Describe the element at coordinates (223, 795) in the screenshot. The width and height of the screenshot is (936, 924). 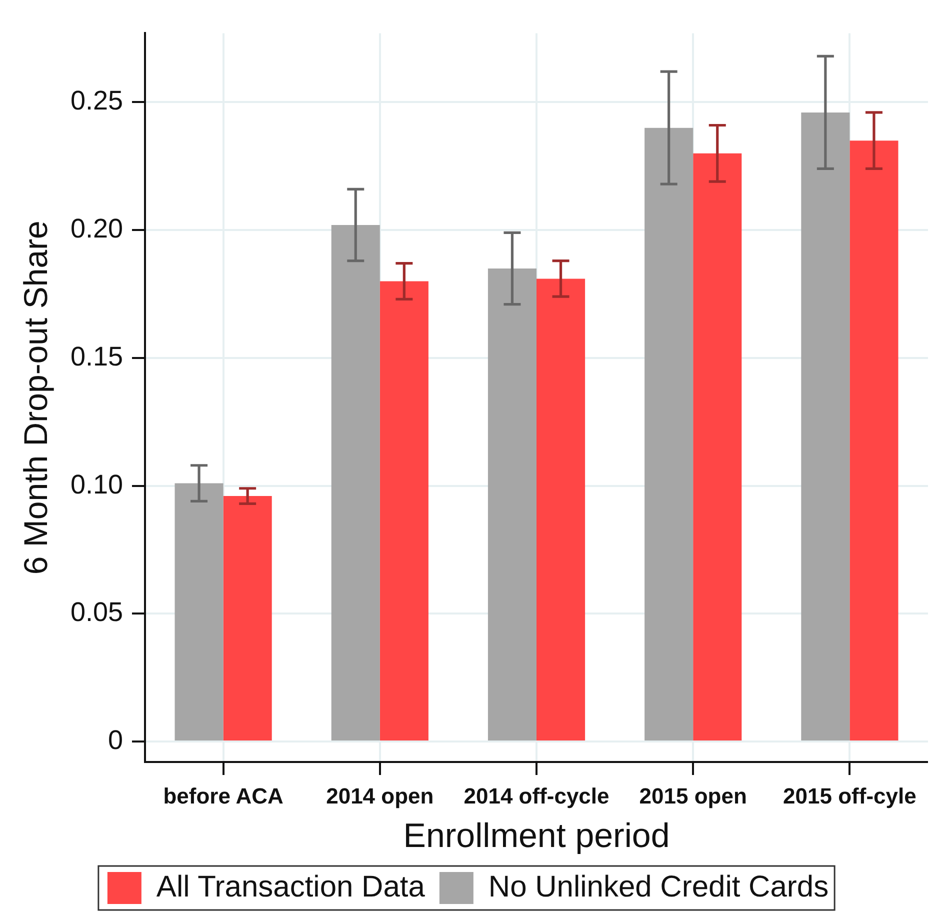
I see `x-tick-label: before ACA` at that location.